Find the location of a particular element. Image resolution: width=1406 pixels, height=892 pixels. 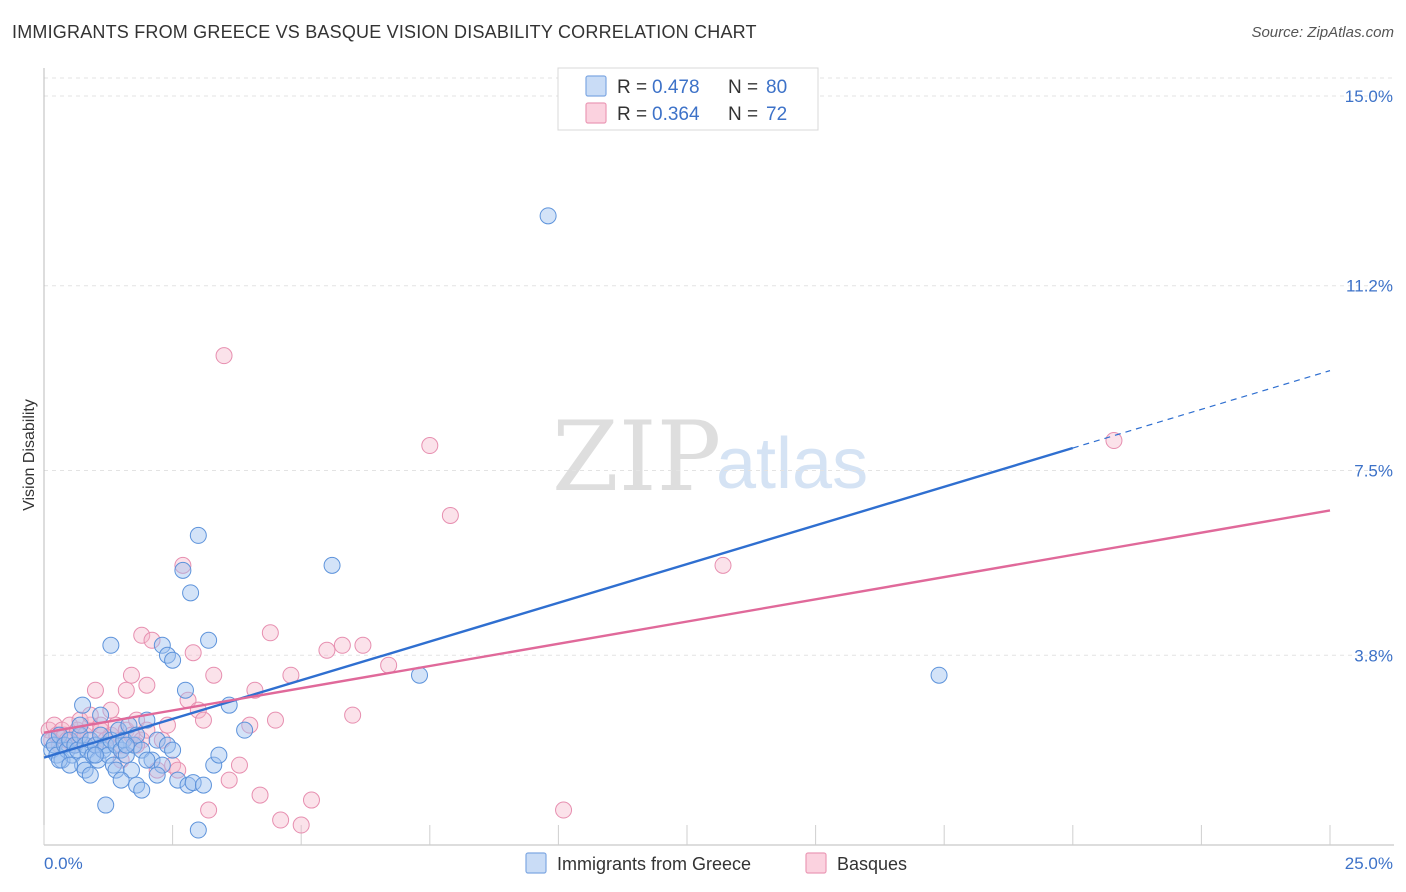

y-tick-label-3: 15.0% is located at coordinates (1369, 96).